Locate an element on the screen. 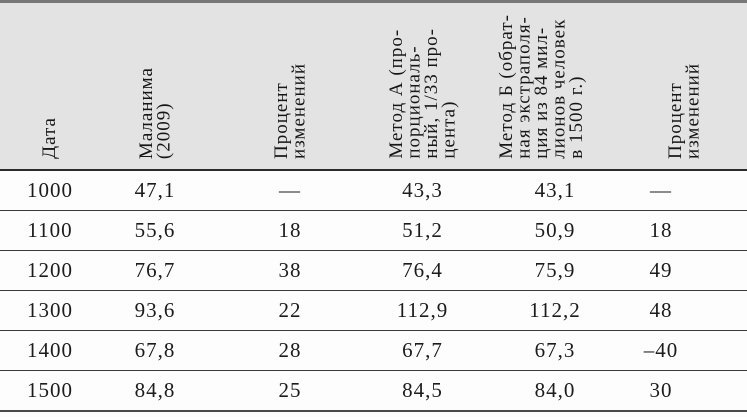 This screenshot has width=747, height=417. cell-date: 1400 is located at coordinates (50, 350).